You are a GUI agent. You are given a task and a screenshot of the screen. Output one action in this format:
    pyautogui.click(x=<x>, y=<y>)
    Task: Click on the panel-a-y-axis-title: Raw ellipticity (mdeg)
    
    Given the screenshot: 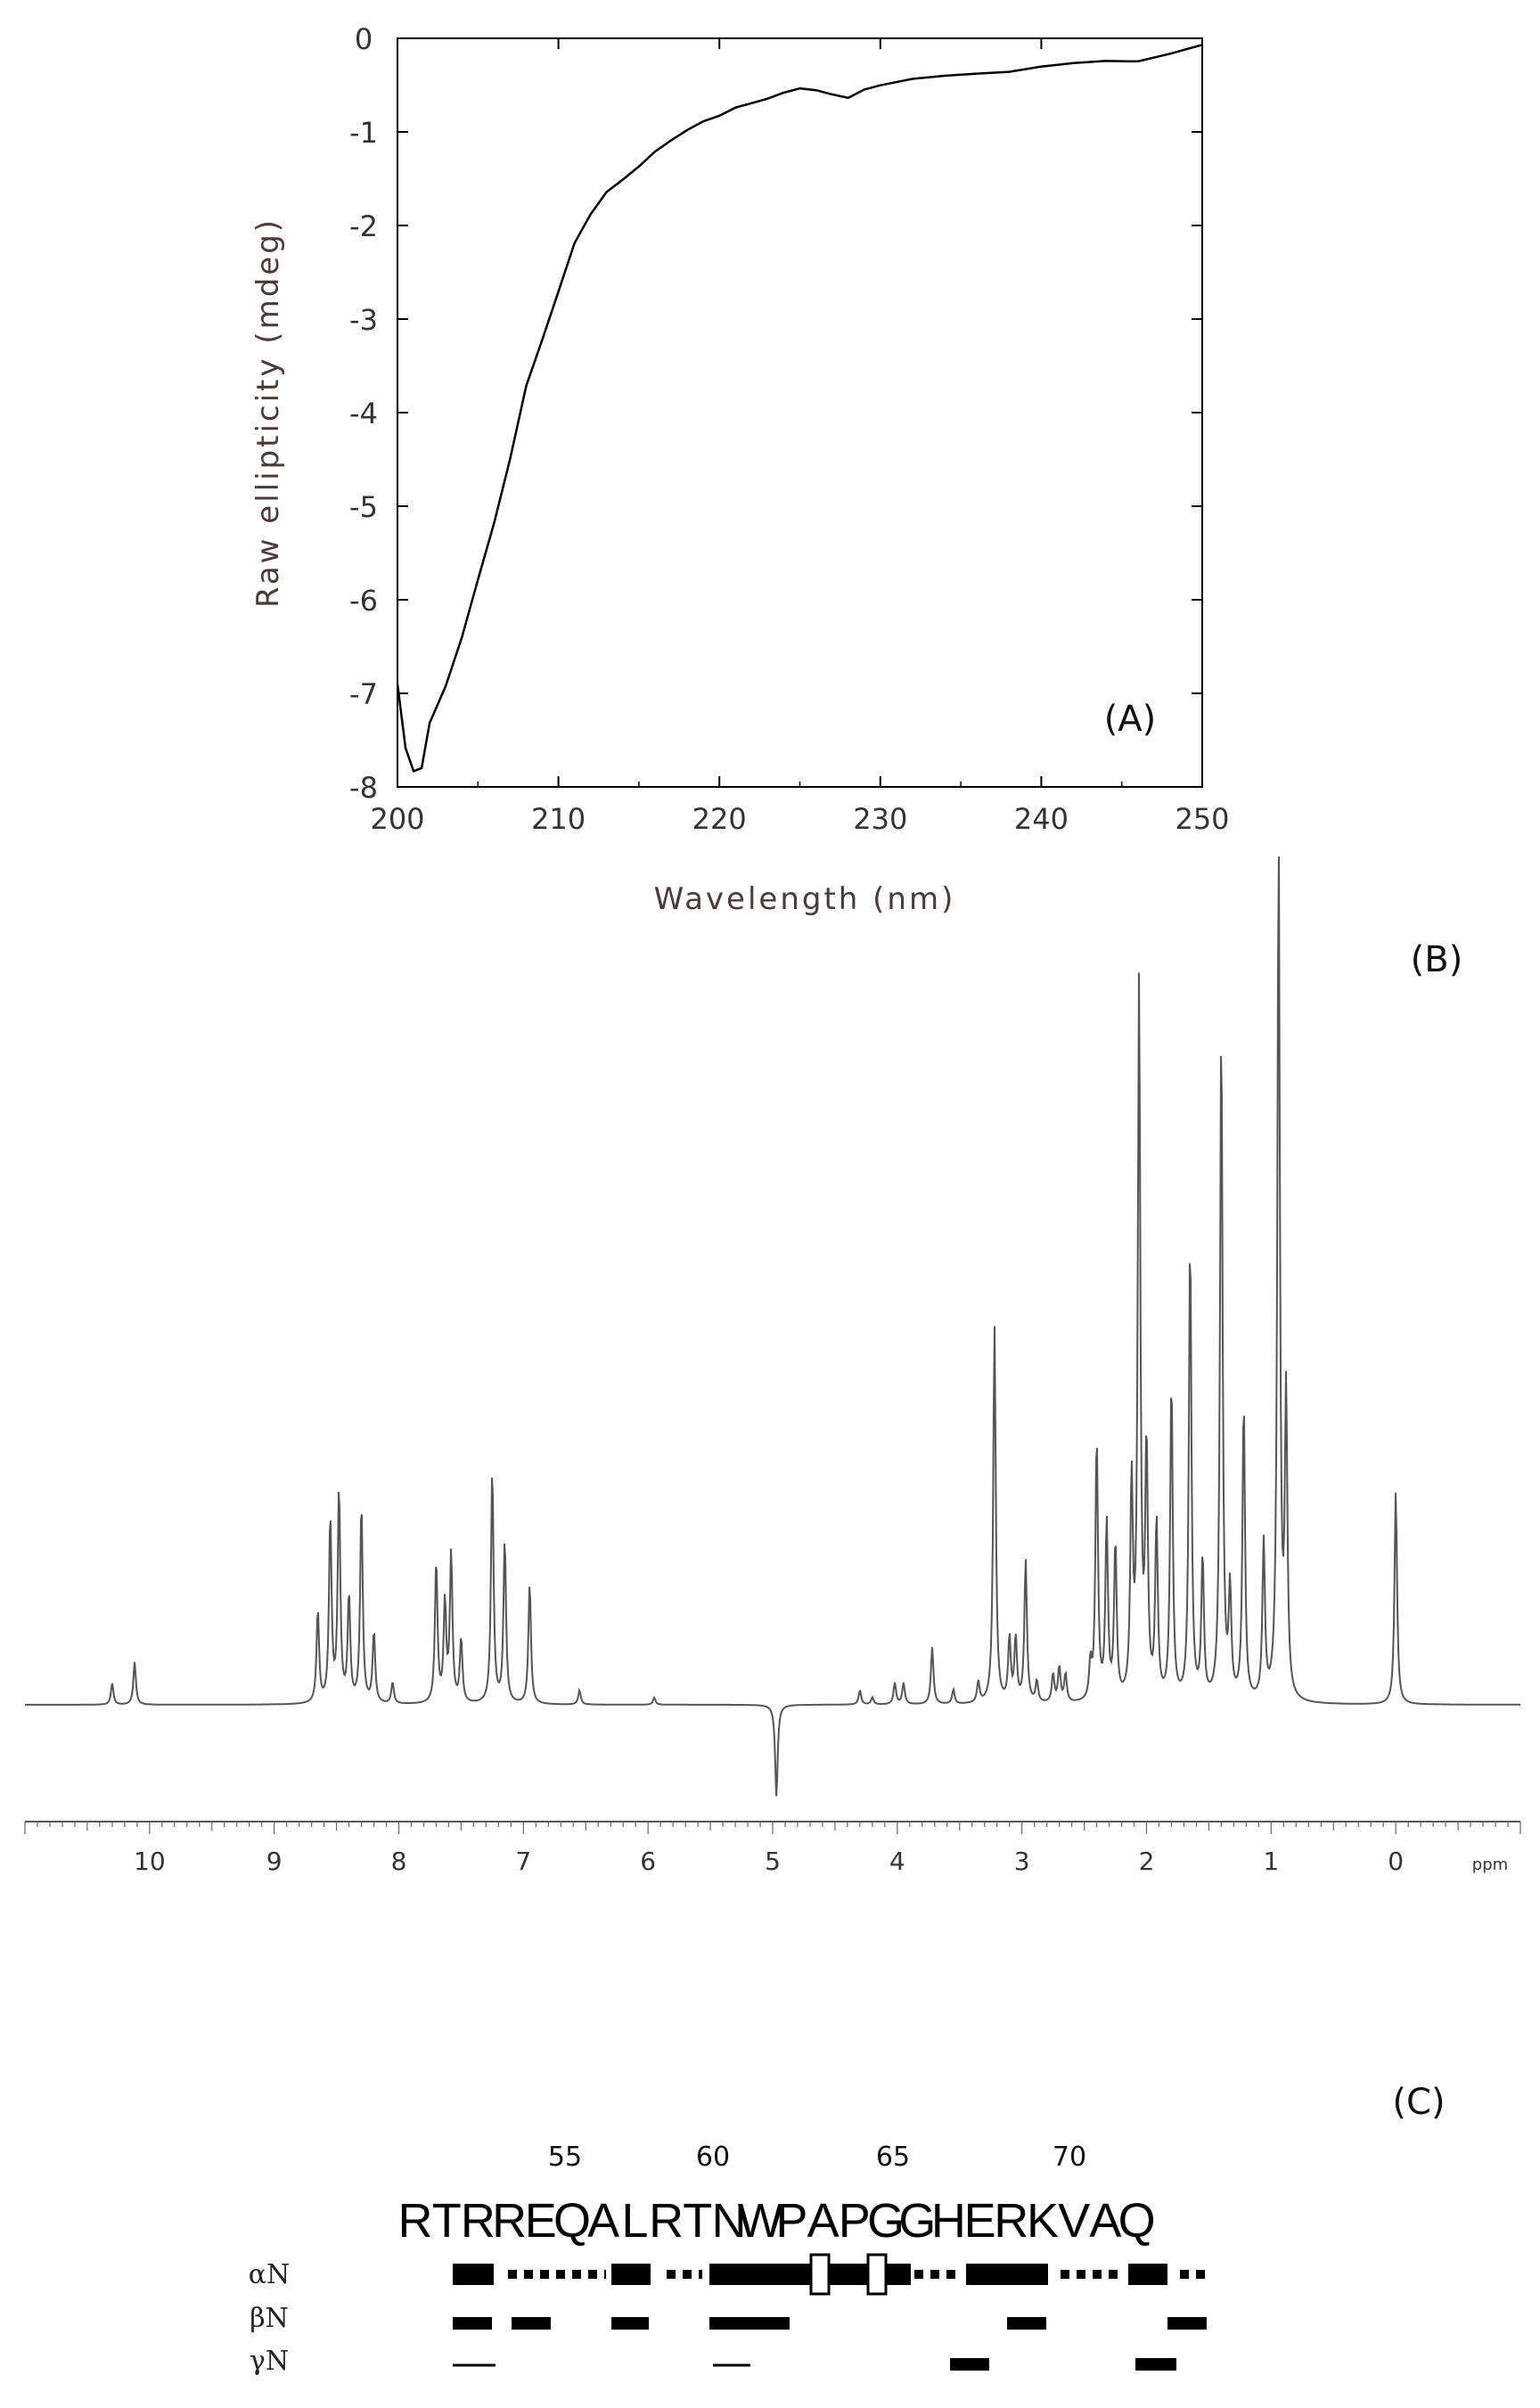 What is the action you would take?
    pyautogui.click(x=268, y=412)
    